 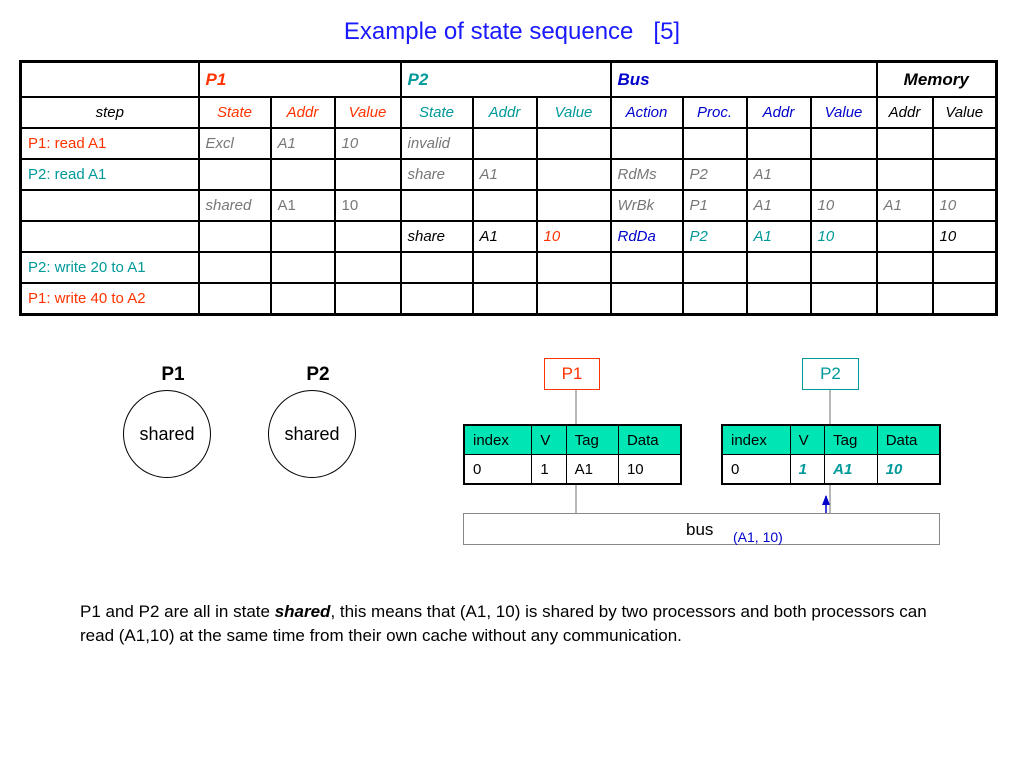 What do you see at coordinates (109, 112) in the screenshot?
I see `step-header: step` at bounding box center [109, 112].